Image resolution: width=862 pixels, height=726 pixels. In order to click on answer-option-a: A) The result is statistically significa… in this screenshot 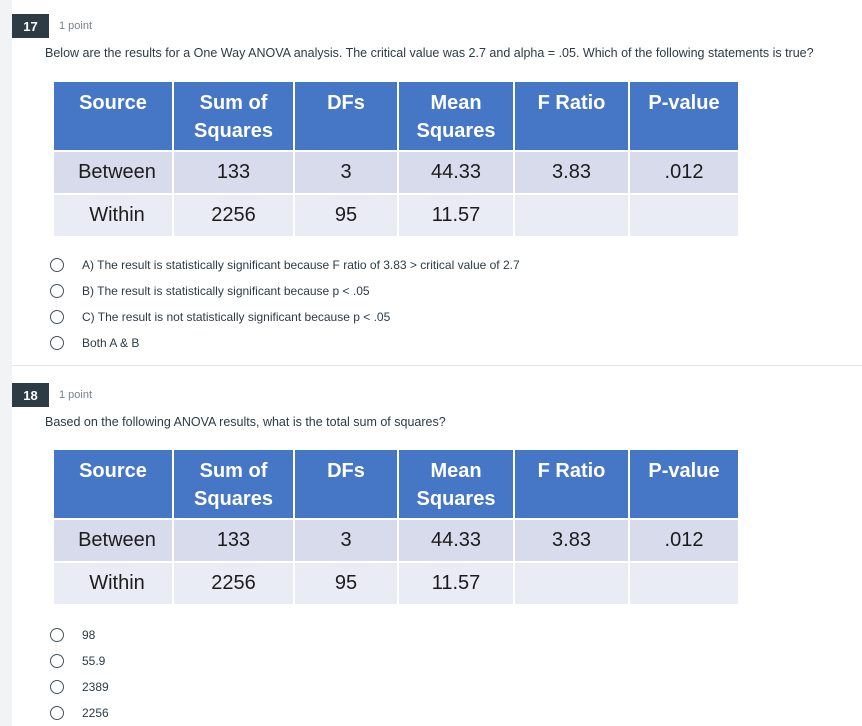, I will do `click(456, 265)`.